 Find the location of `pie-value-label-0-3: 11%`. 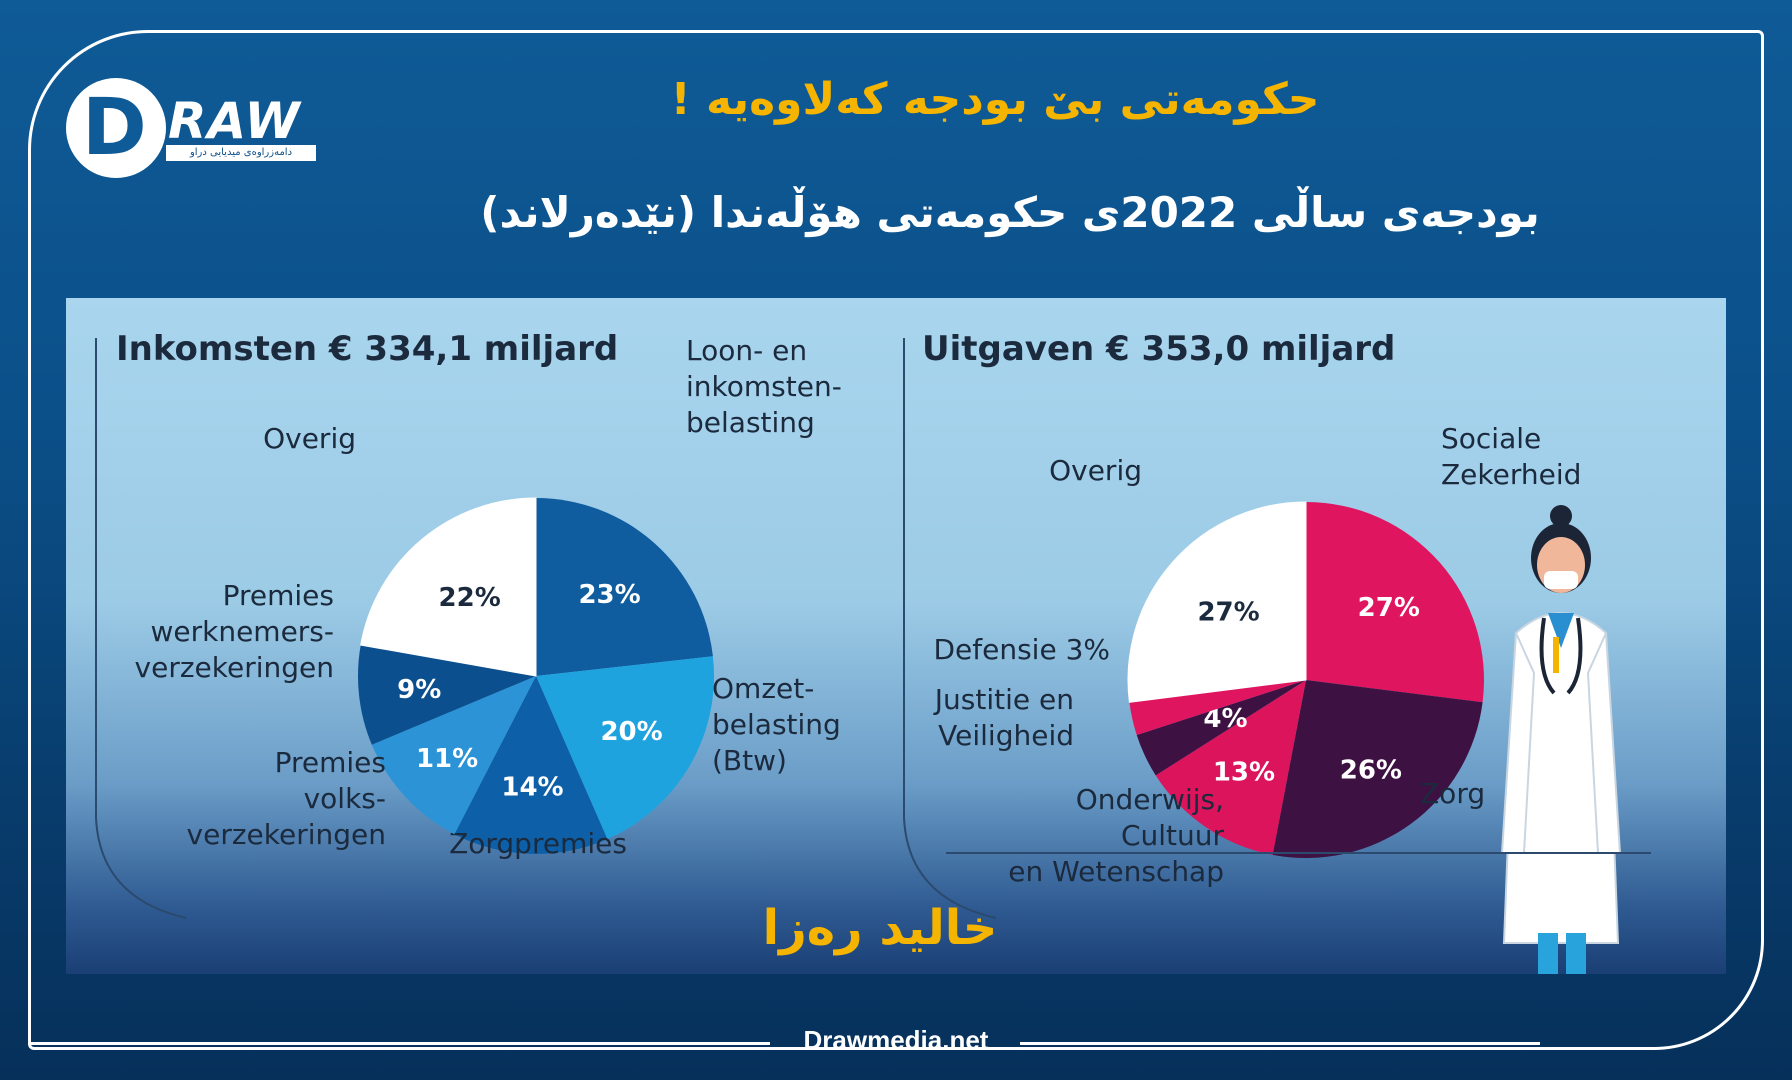

pie-value-label-0-3: 11% is located at coordinates (447, 759).